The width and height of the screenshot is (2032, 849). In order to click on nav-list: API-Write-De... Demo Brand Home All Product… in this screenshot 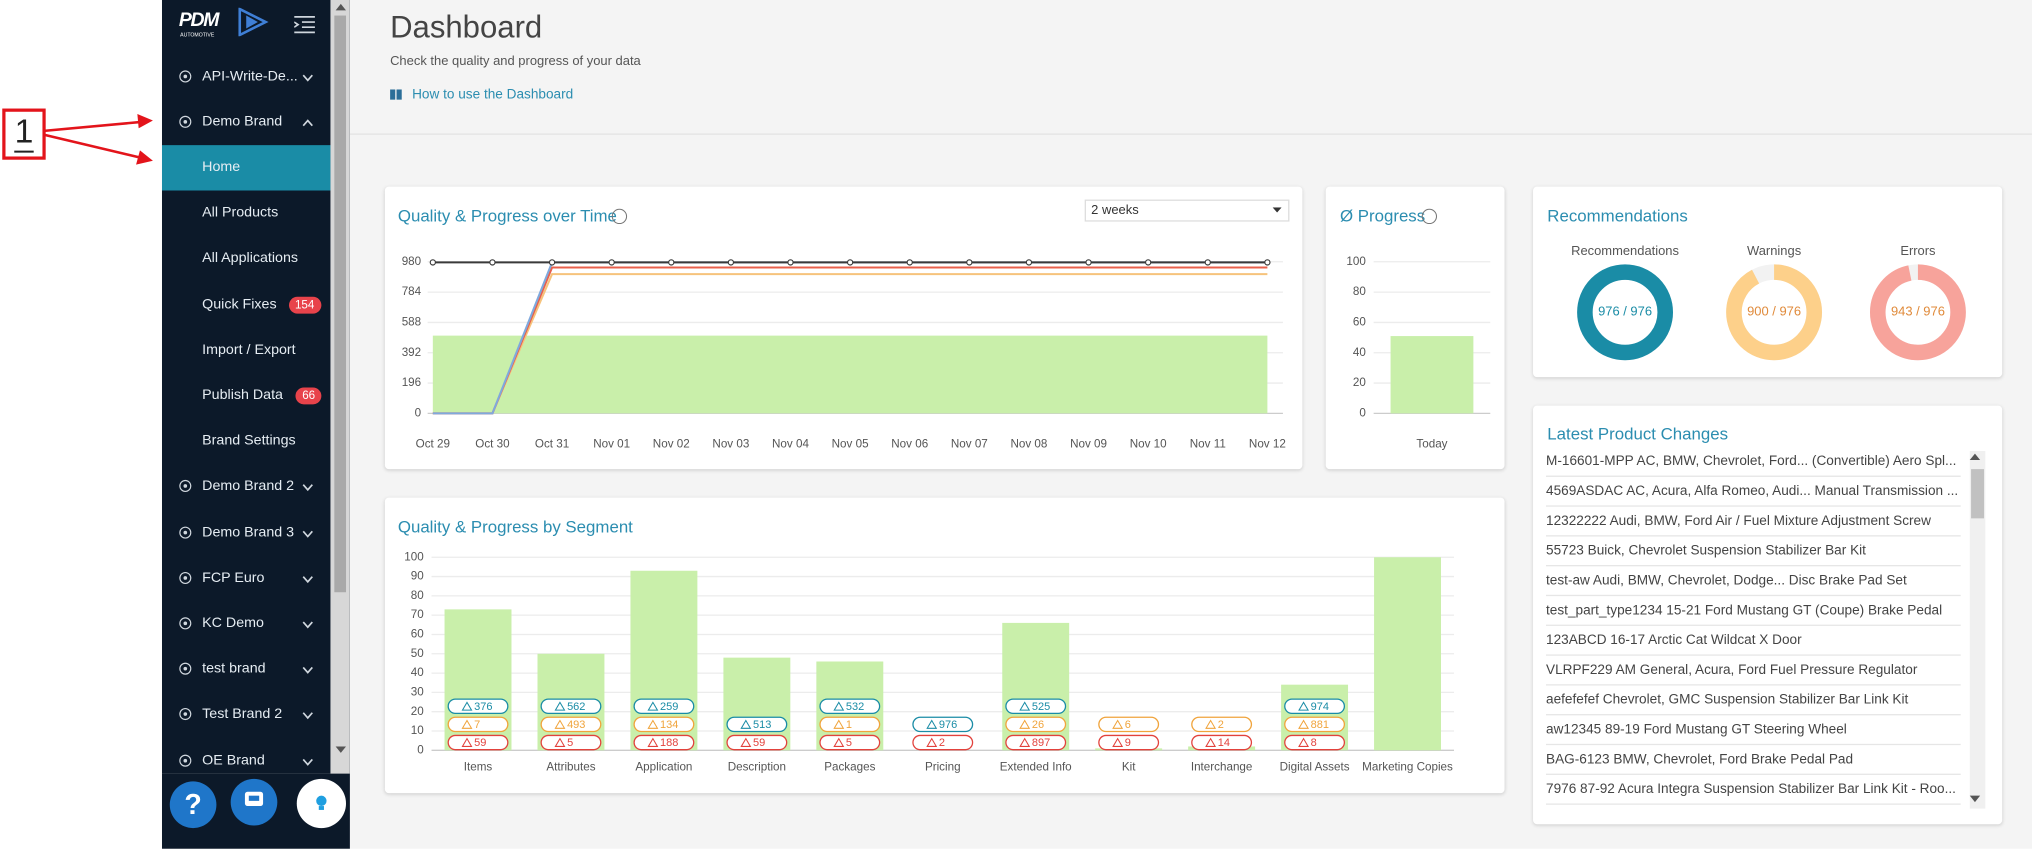, I will do `click(246, 387)`.